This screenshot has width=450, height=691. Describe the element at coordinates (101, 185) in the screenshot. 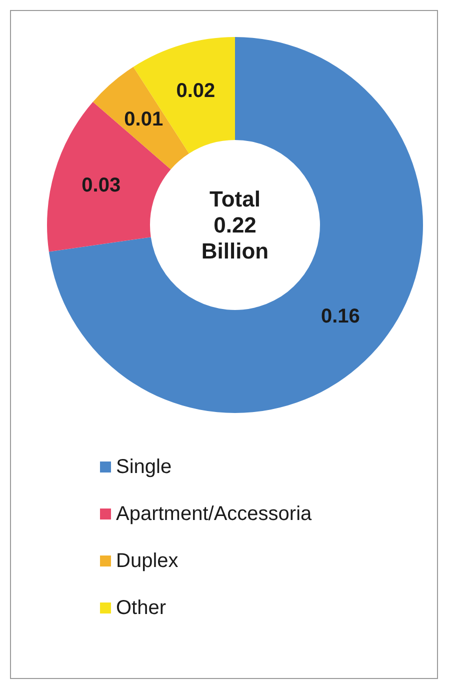

I see `data-label: 0.03` at that location.